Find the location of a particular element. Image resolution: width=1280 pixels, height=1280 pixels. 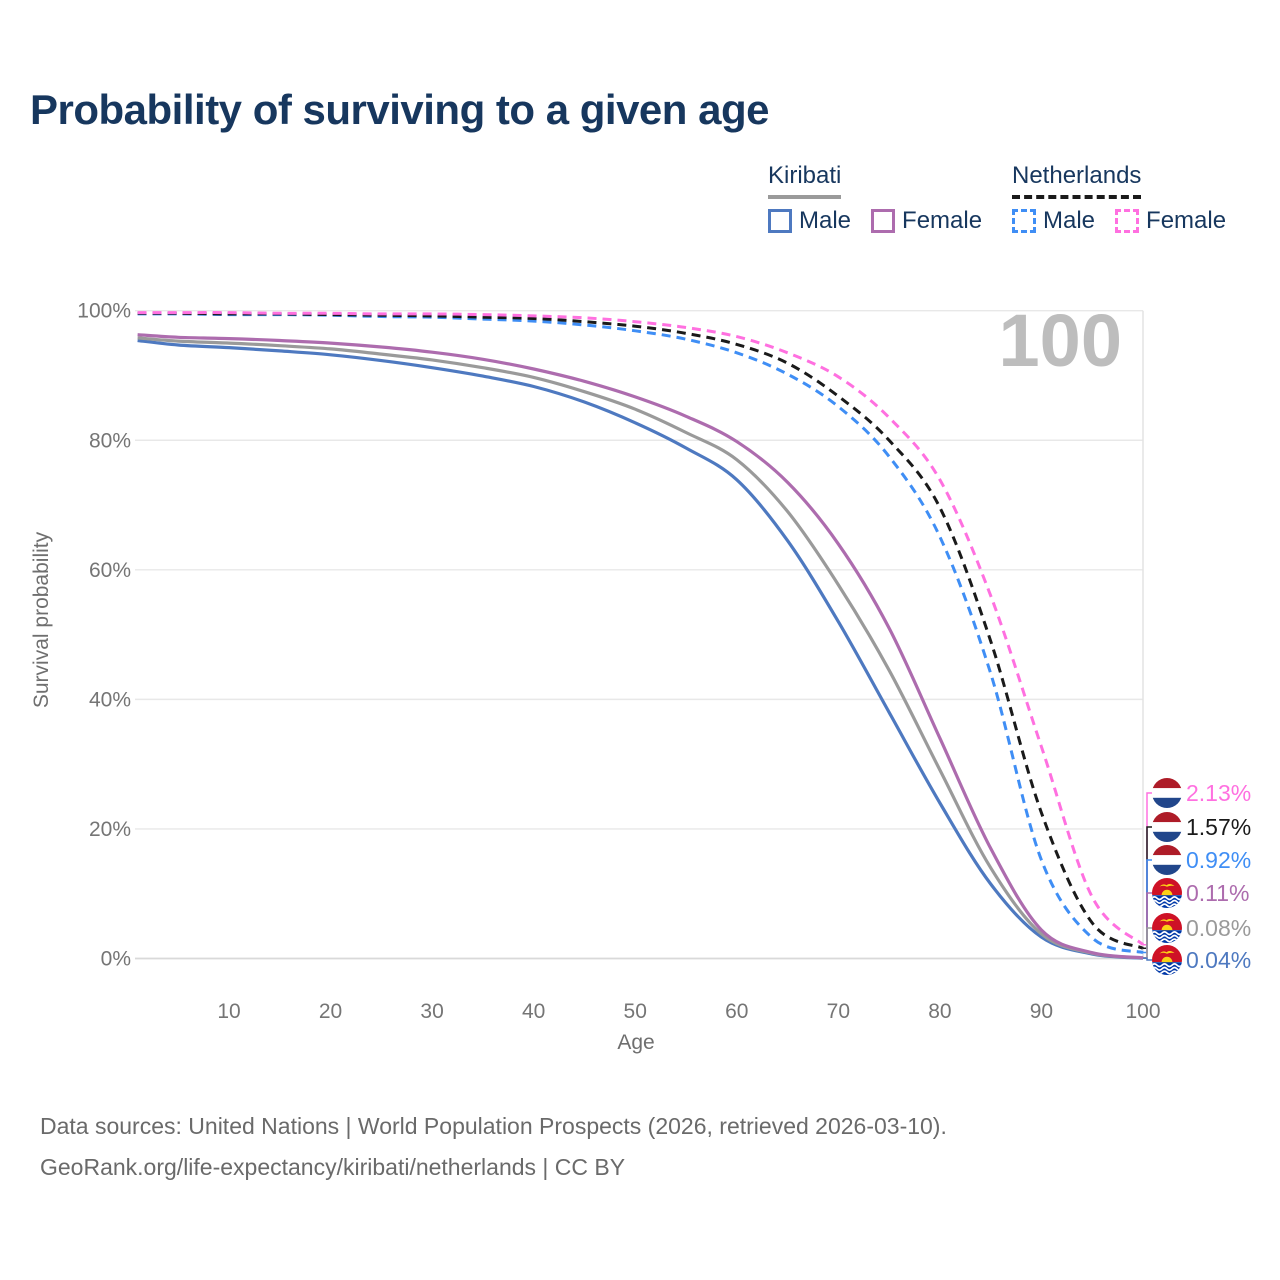

x-tick-label-100: 100 is located at coordinates (1142, 1011).